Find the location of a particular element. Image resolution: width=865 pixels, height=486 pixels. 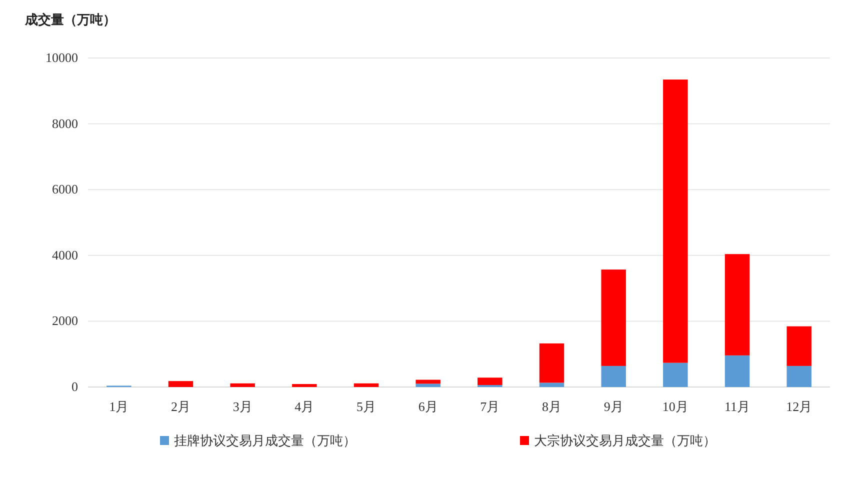

x-tick-label: 6月 is located at coordinates (428, 406).